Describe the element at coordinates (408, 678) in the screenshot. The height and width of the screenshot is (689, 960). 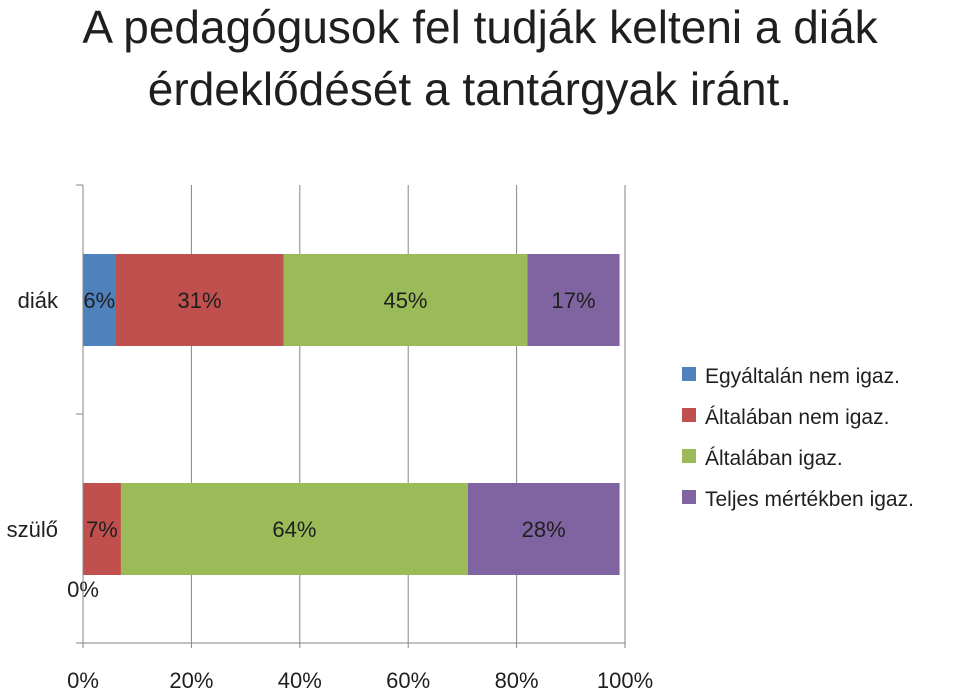
I see `x-tick-label: 60%` at that location.